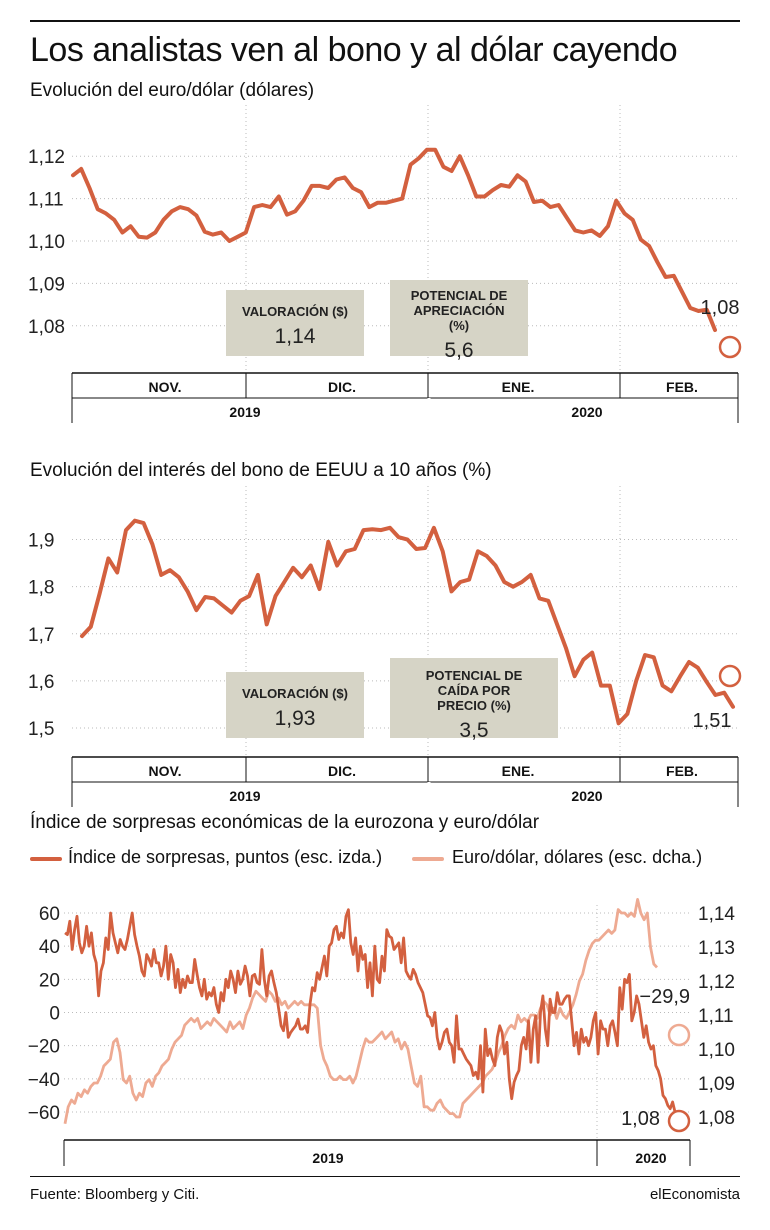 The image size is (770, 1230). I want to click on undefined-ytick-label: 1,9, so click(41, 541).